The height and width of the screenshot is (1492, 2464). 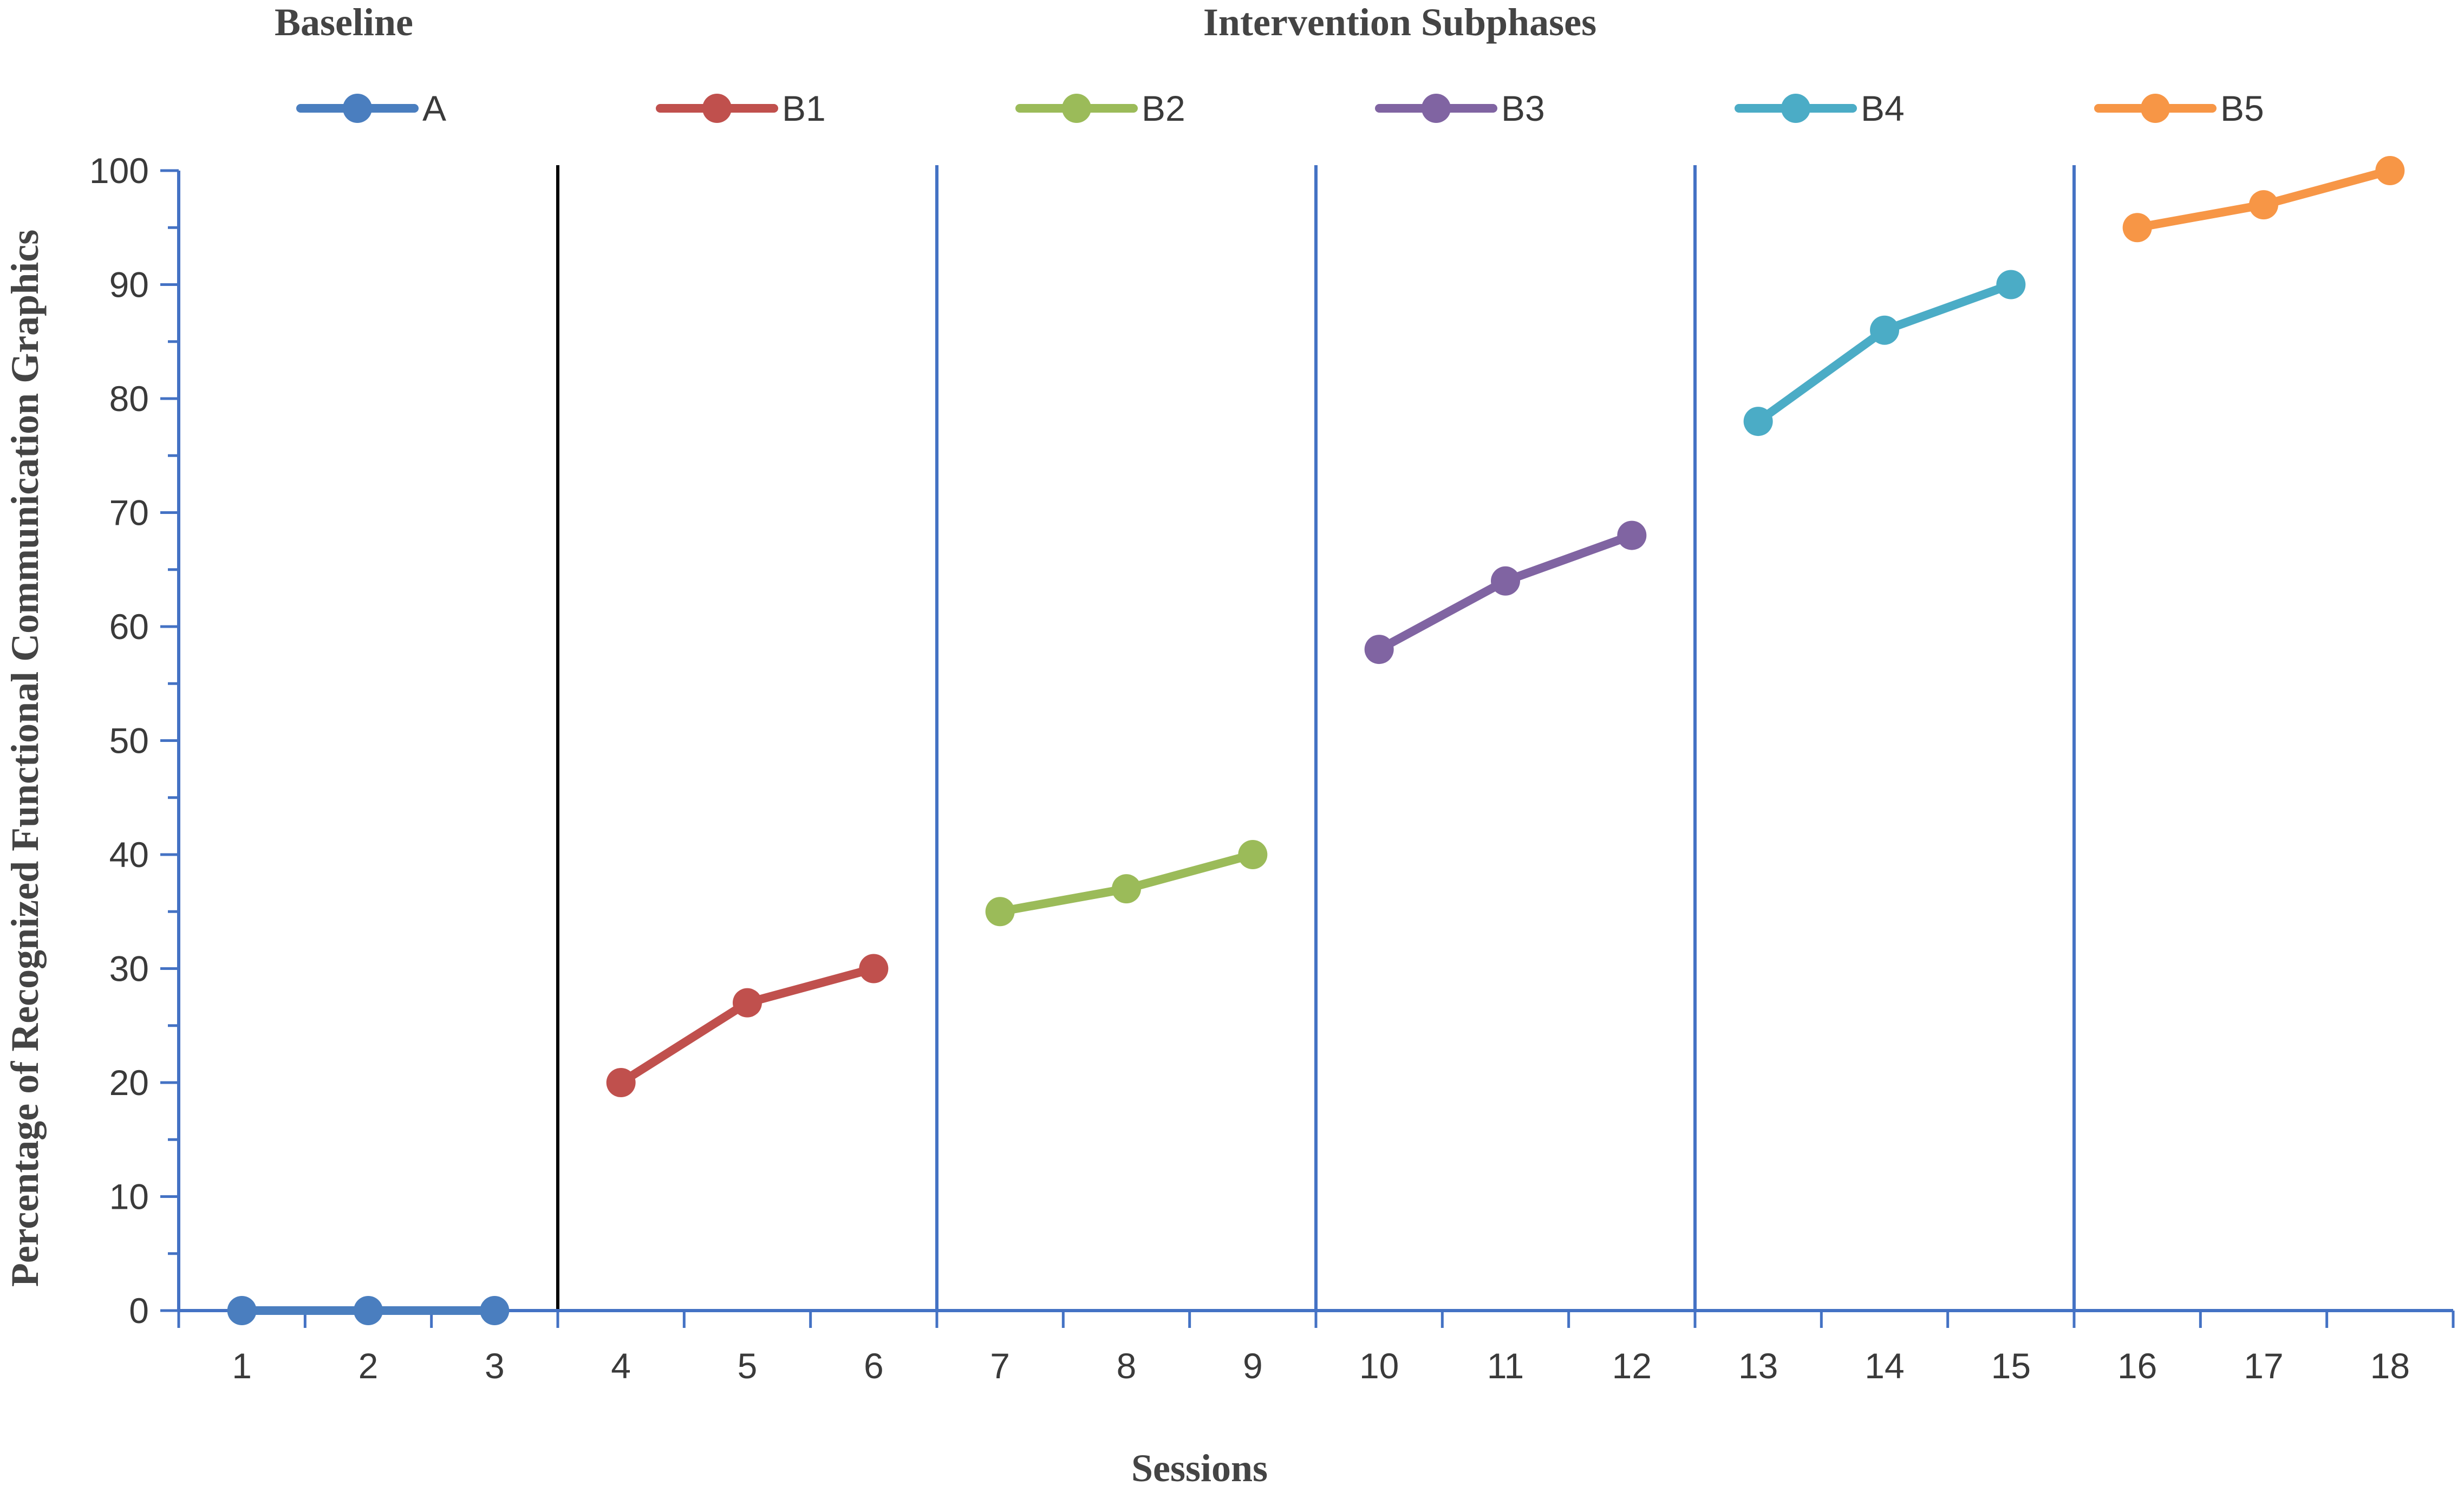 What do you see at coordinates (119, 171) in the screenshot?
I see `y-tick-label: 100` at bounding box center [119, 171].